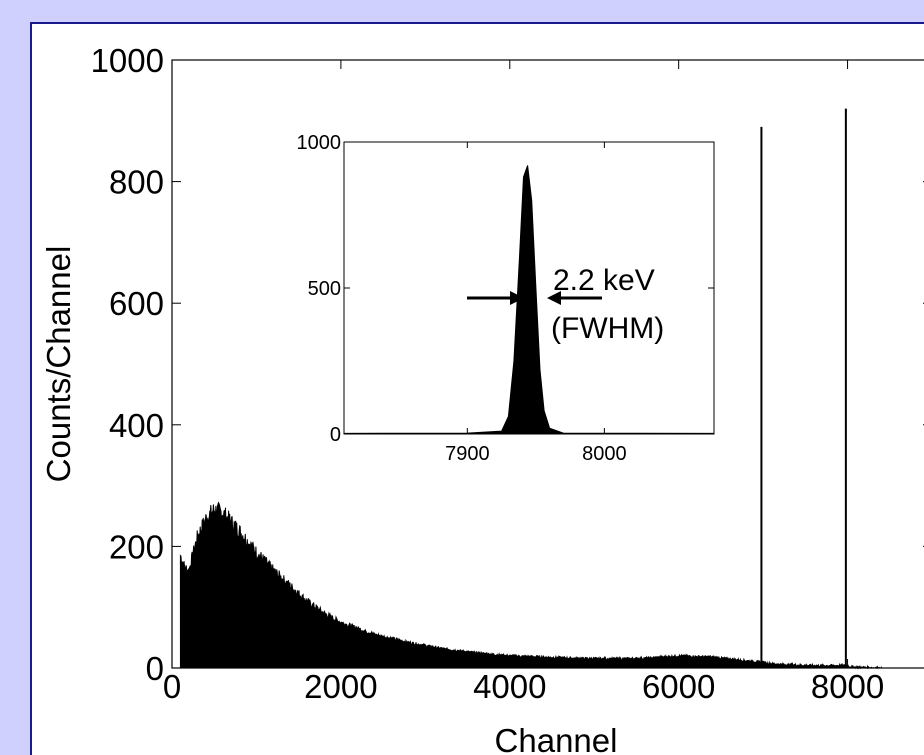 This screenshot has height=755, width=924. Describe the element at coordinates (136, 546) in the screenshot. I see `main-y-tick-label: 200` at that location.